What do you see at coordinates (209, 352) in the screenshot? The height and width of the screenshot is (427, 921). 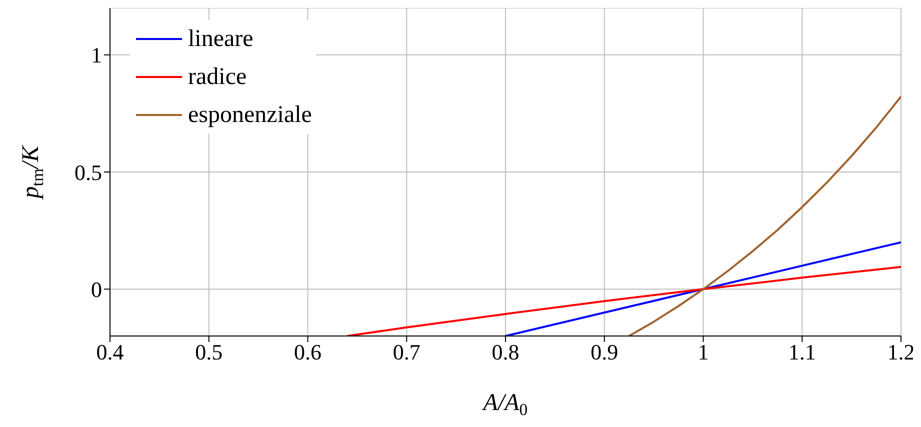 I see `x-tick-label: 0.5` at bounding box center [209, 352].